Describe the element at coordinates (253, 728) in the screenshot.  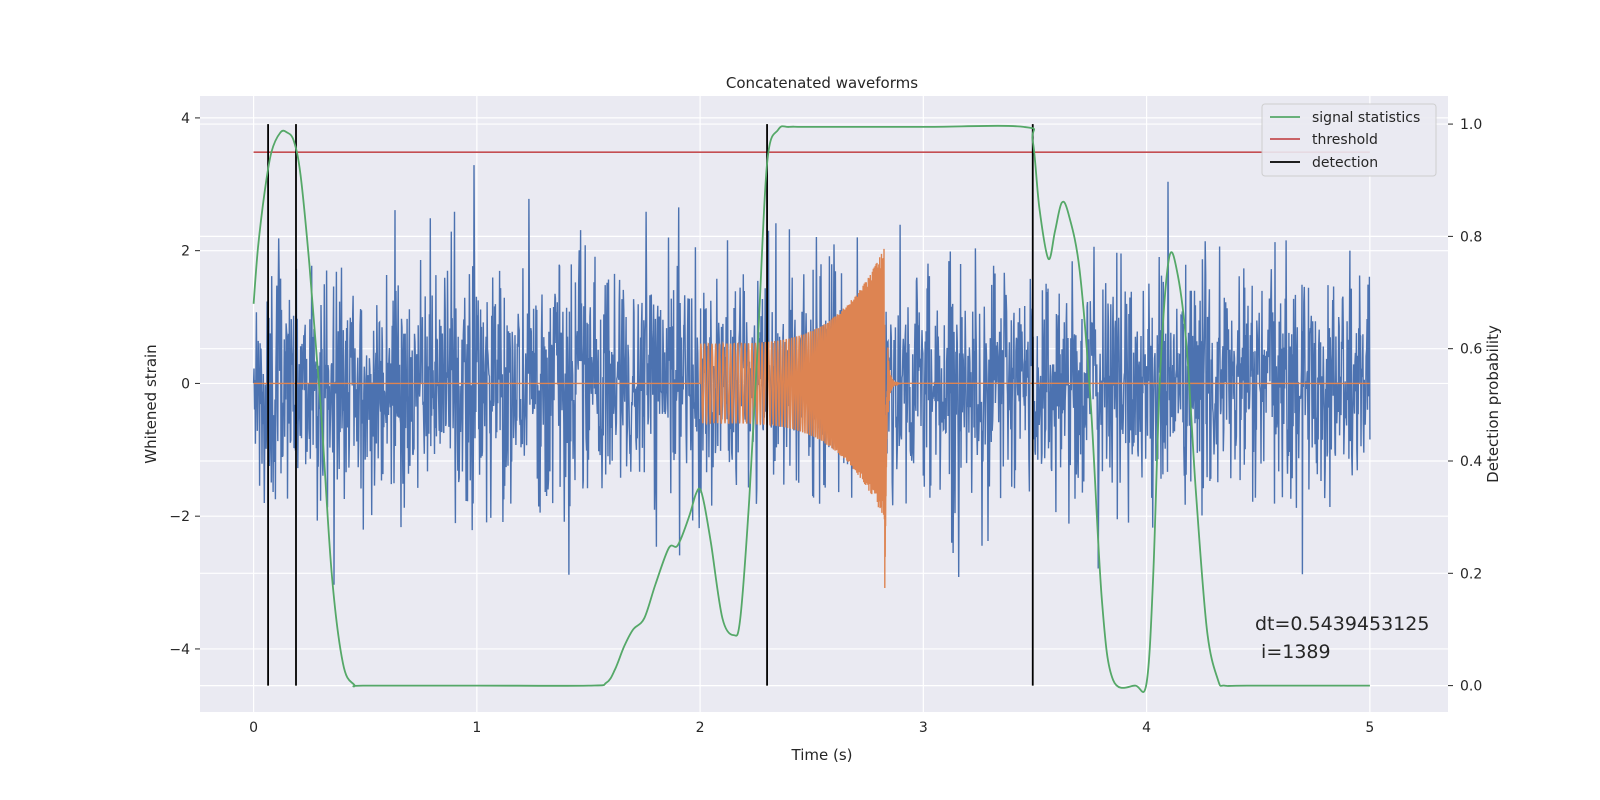
I see `x-tick-label: 0` at that location.